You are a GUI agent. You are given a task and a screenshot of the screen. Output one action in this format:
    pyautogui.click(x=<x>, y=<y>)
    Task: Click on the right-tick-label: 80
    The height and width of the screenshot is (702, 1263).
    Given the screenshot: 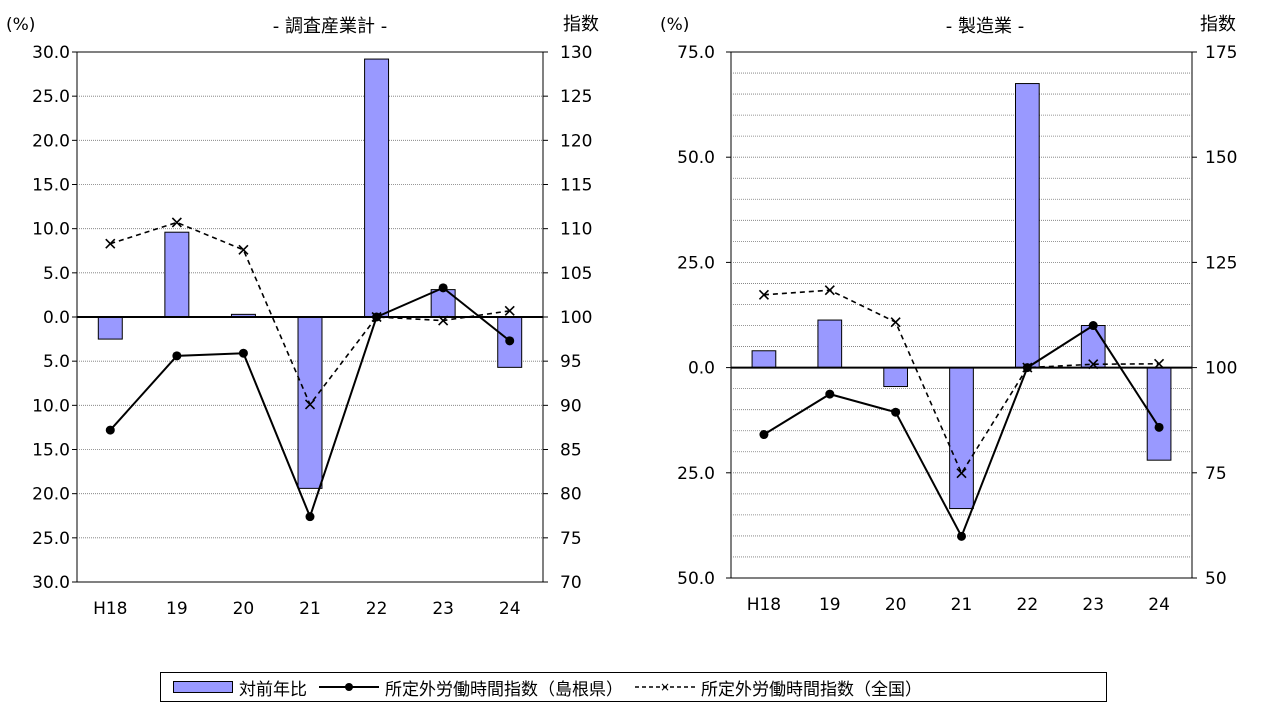 What is the action you would take?
    pyautogui.click(x=571, y=495)
    